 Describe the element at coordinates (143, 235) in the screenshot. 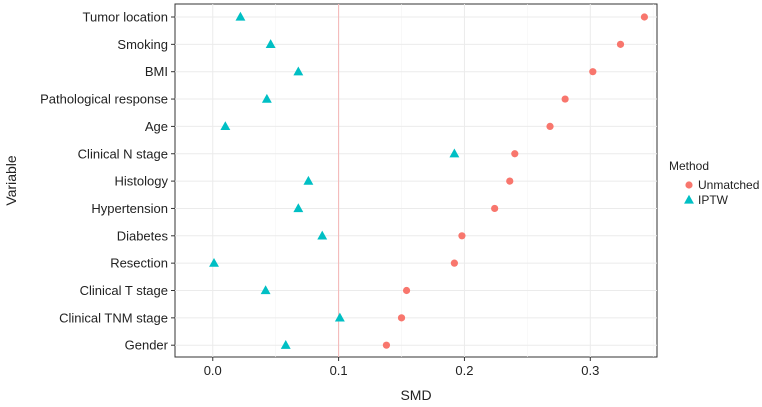

I see `y-tick-label: Diabetes` at that location.